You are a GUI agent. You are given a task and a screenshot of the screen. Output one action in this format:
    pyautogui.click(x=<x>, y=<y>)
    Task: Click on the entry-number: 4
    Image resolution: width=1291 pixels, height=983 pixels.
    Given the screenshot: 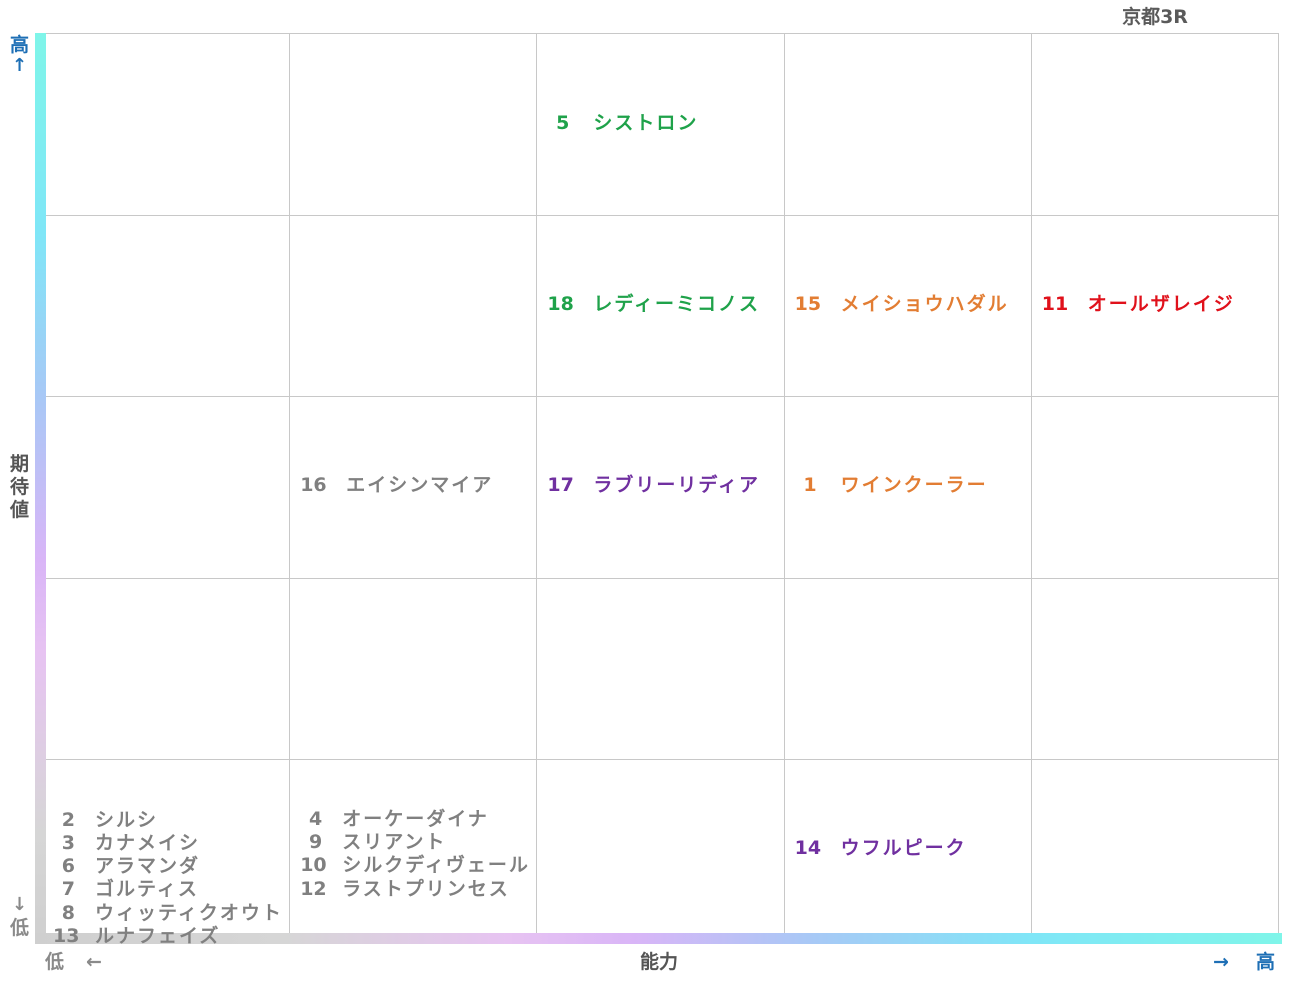 What is the action you would take?
    pyautogui.click(x=315, y=819)
    